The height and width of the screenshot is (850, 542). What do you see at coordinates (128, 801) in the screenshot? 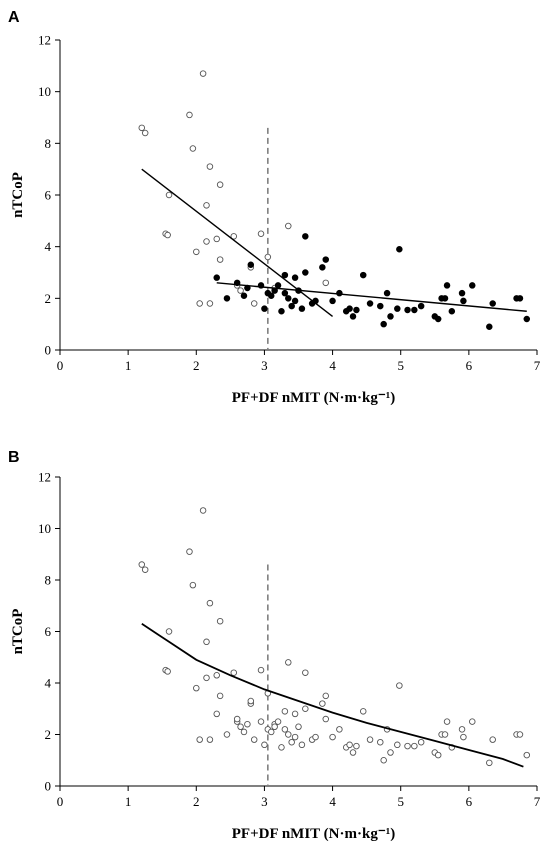
I see `panel-b-x-tick-label: 1` at bounding box center [128, 801].